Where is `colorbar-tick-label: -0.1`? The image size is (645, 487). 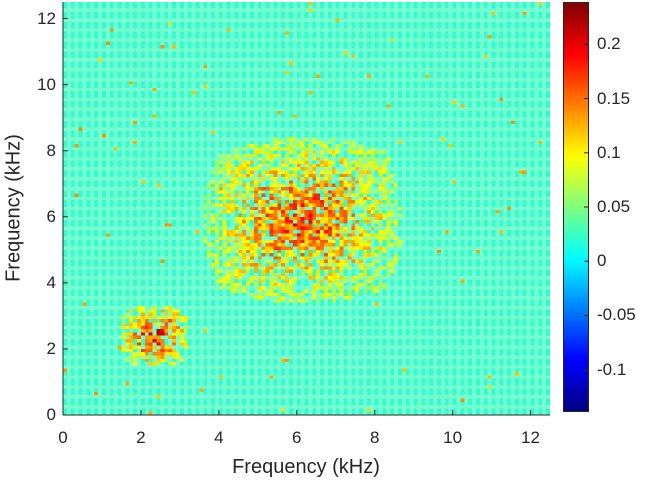 colorbar-tick-label: -0.1 is located at coordinates (612, 369).